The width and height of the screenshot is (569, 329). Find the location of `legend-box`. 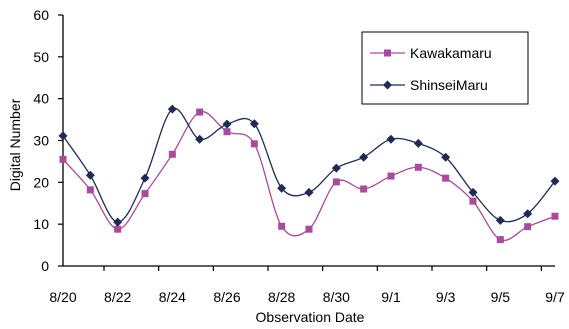

legend-box is located at coordinates (445, 68).